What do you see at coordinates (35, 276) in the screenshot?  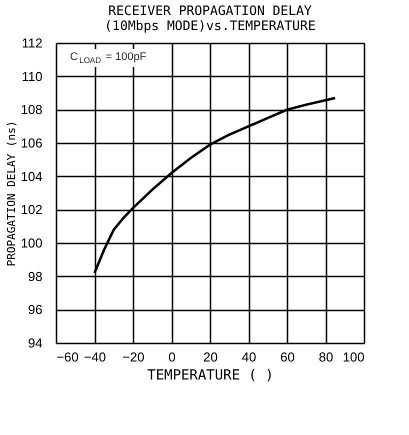 I see `y-tick-label: 98` at bounding box center [35, 276].